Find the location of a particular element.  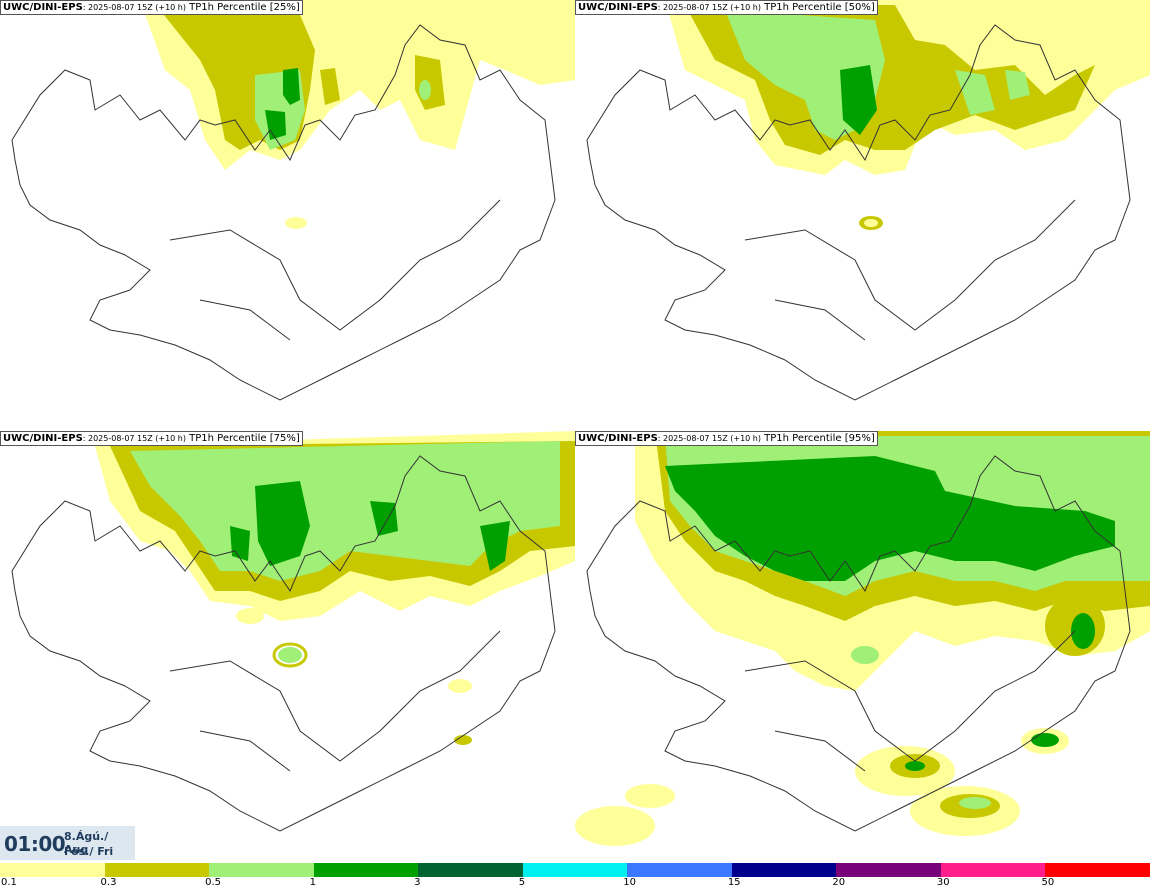

colorbar-tick-label: 5 is located at coordinates (522, 882).